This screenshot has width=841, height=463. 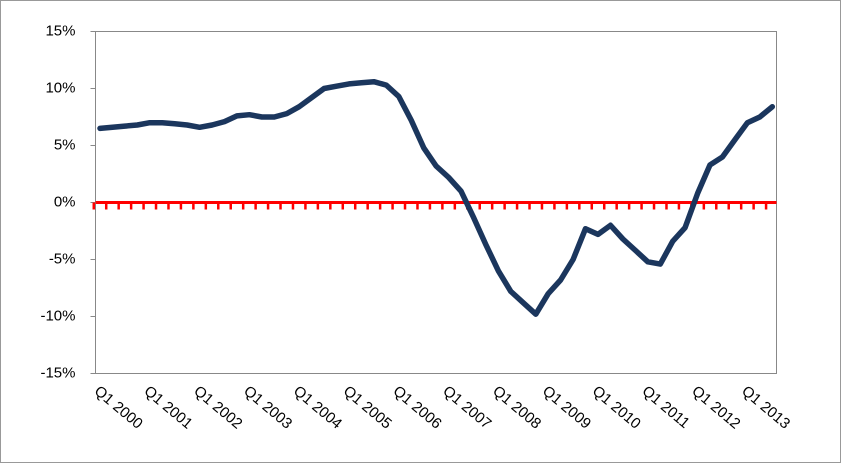 What do you see at coordinates (65, 144) in the screenshot?
I see `y-tick-label: 5%` at bounding box center [65, 144].